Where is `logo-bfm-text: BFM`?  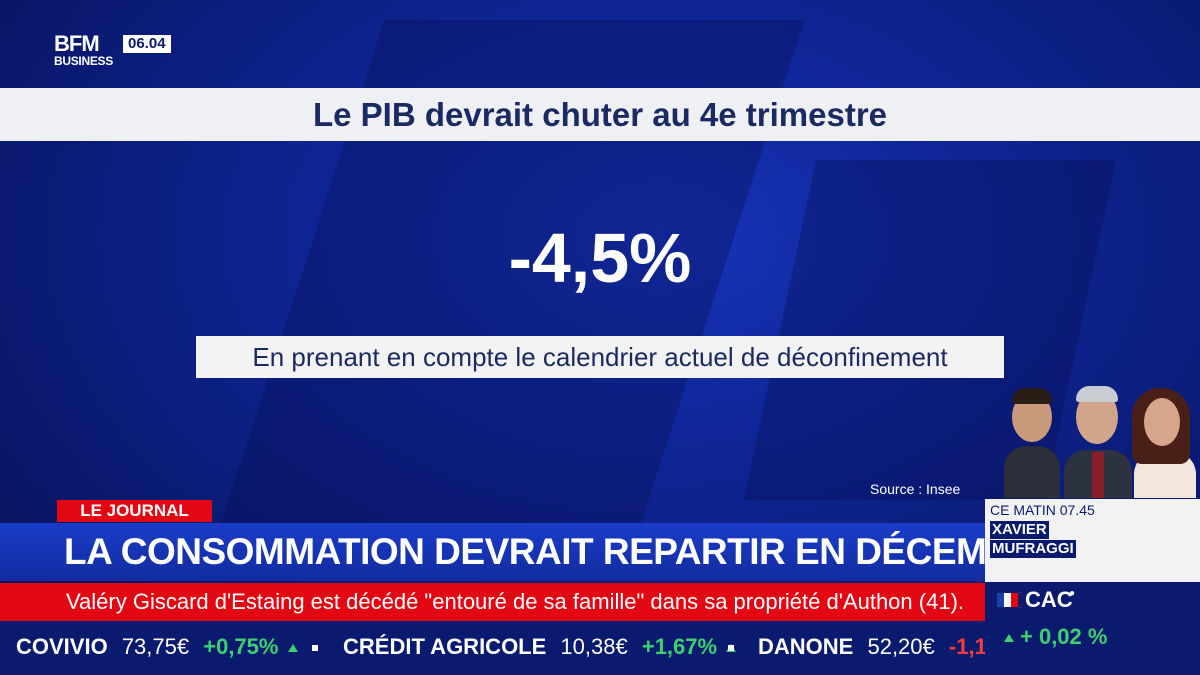
logo-bfm-text: BFM is located at coordinates (77, 43).